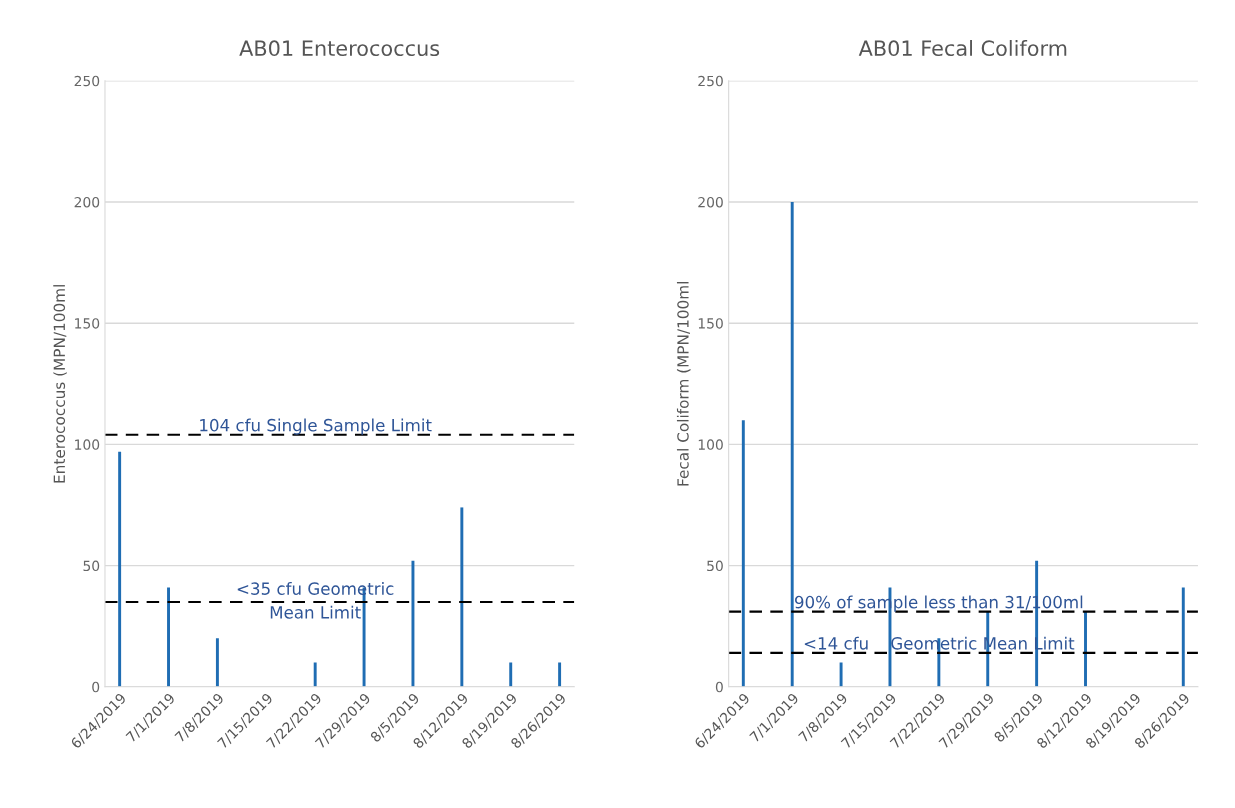 Image resolution: width=1235 pixels, height=808 pixels. Describe the element at coordinates (315, 600) in the screenshot. I see `ref-line-label: <35 cfu Geometric Mean Limit` at that location.